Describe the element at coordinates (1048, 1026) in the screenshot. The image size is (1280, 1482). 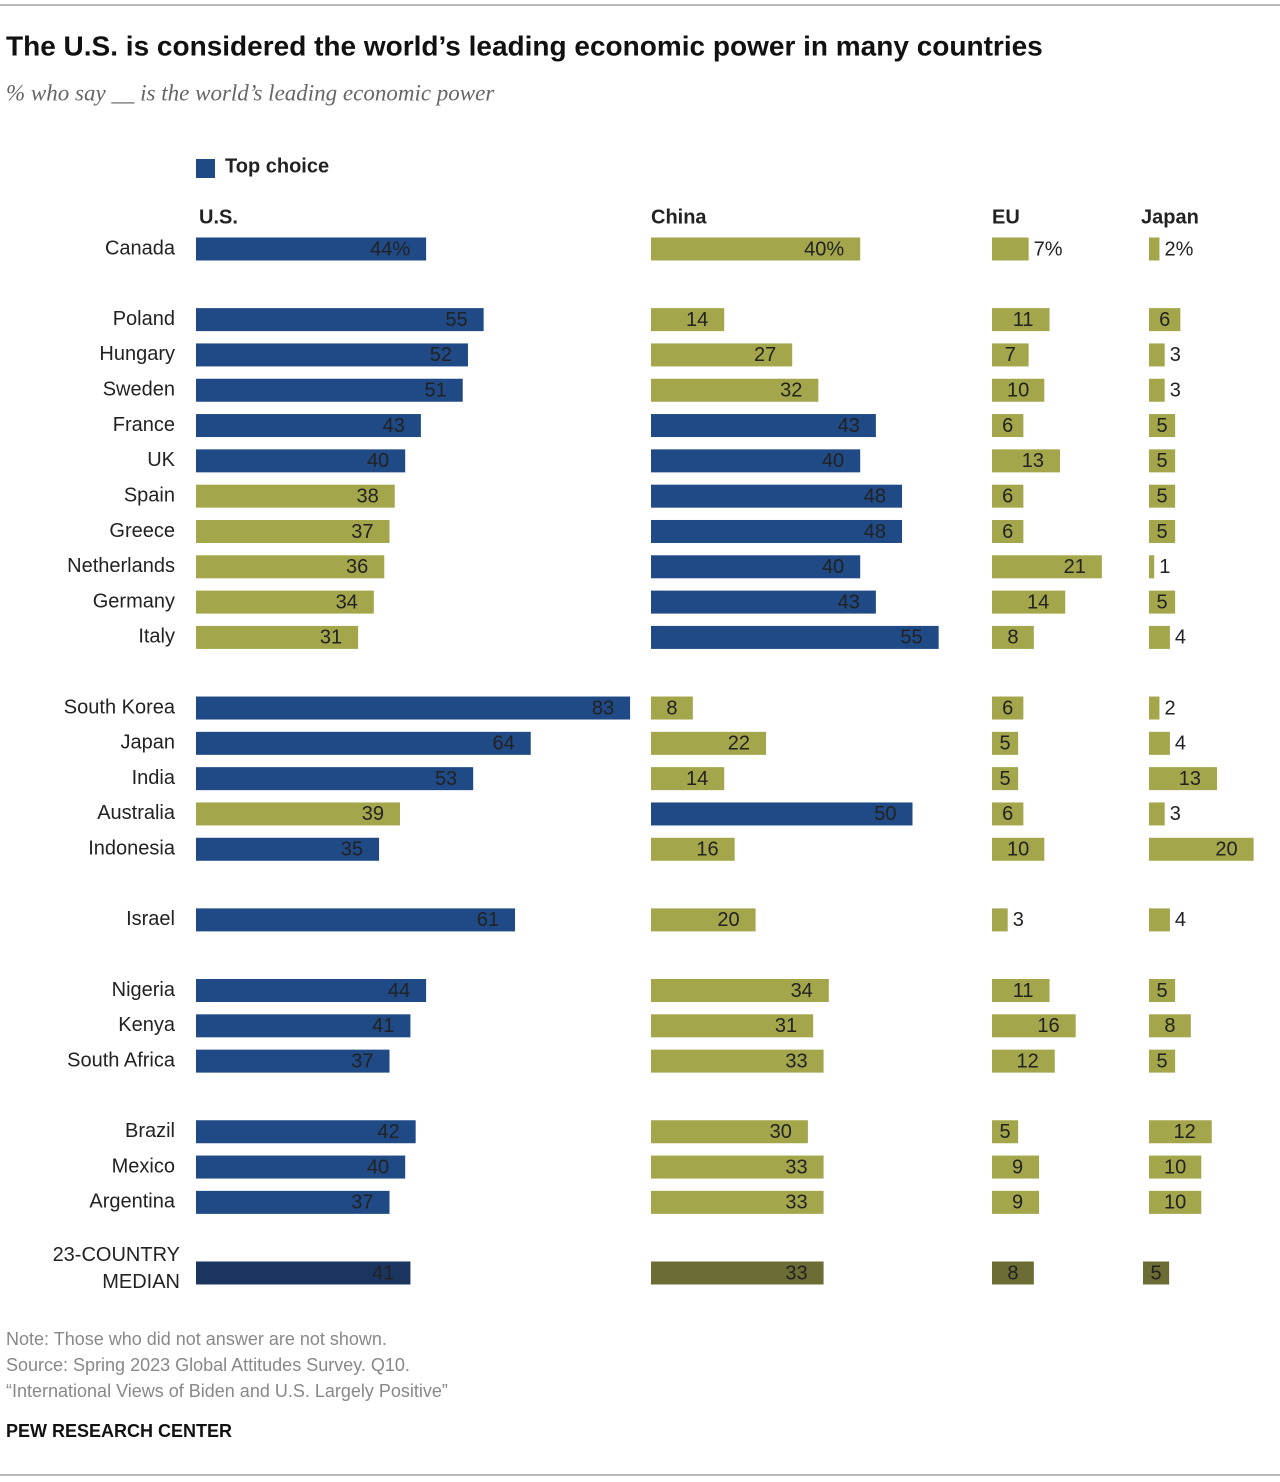
I see `value-label: 16` at that location.